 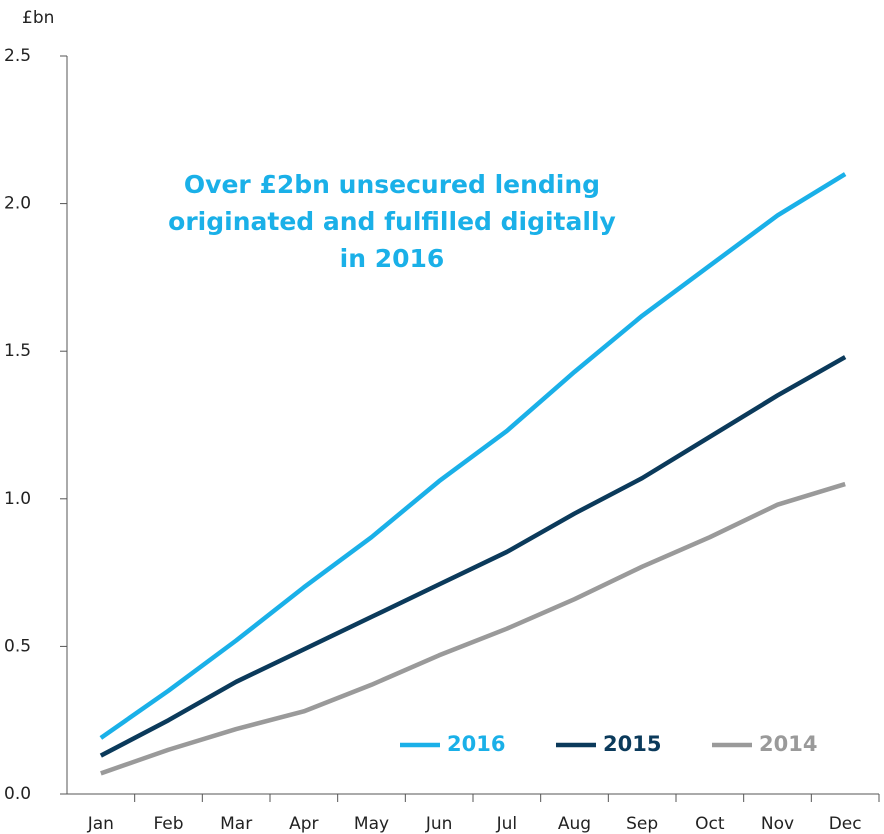 I want to click on legend-label: 2015, so click(x=632, y=744).